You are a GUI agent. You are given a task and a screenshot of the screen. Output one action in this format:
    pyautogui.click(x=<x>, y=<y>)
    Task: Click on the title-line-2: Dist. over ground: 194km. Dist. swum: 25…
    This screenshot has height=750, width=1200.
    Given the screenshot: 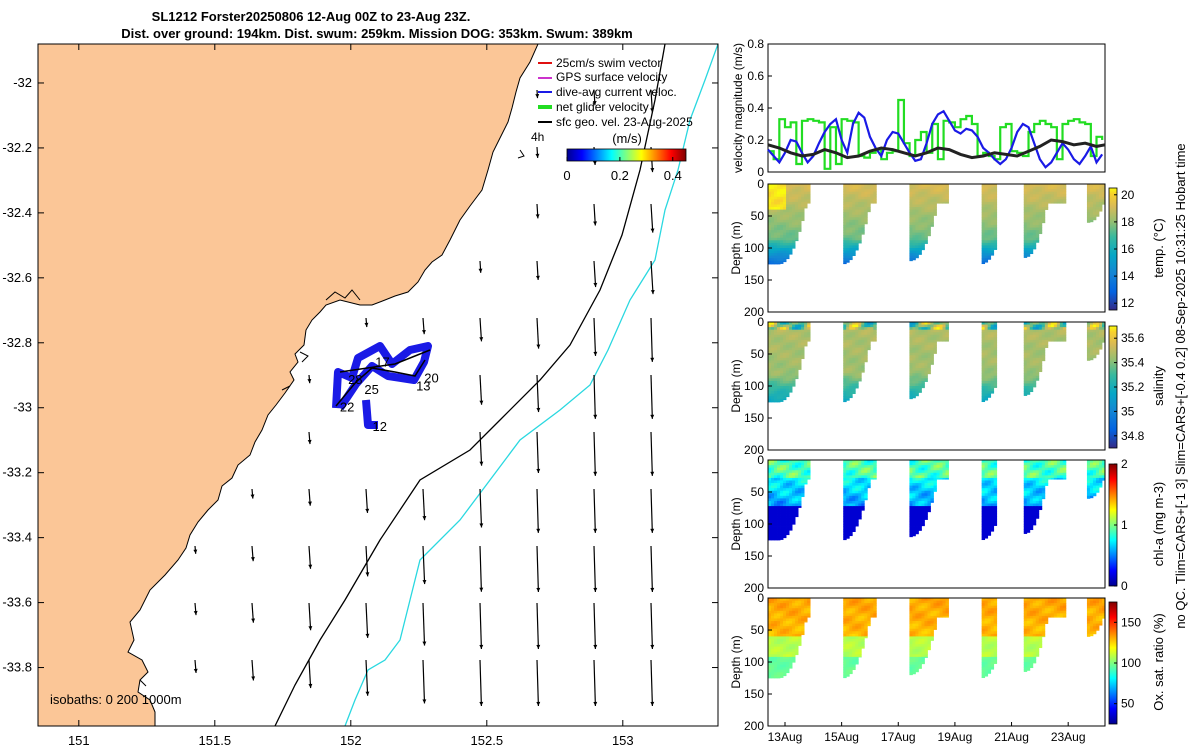 What is the action you would take?
    pyautogui.click(x=377, y=33)
    